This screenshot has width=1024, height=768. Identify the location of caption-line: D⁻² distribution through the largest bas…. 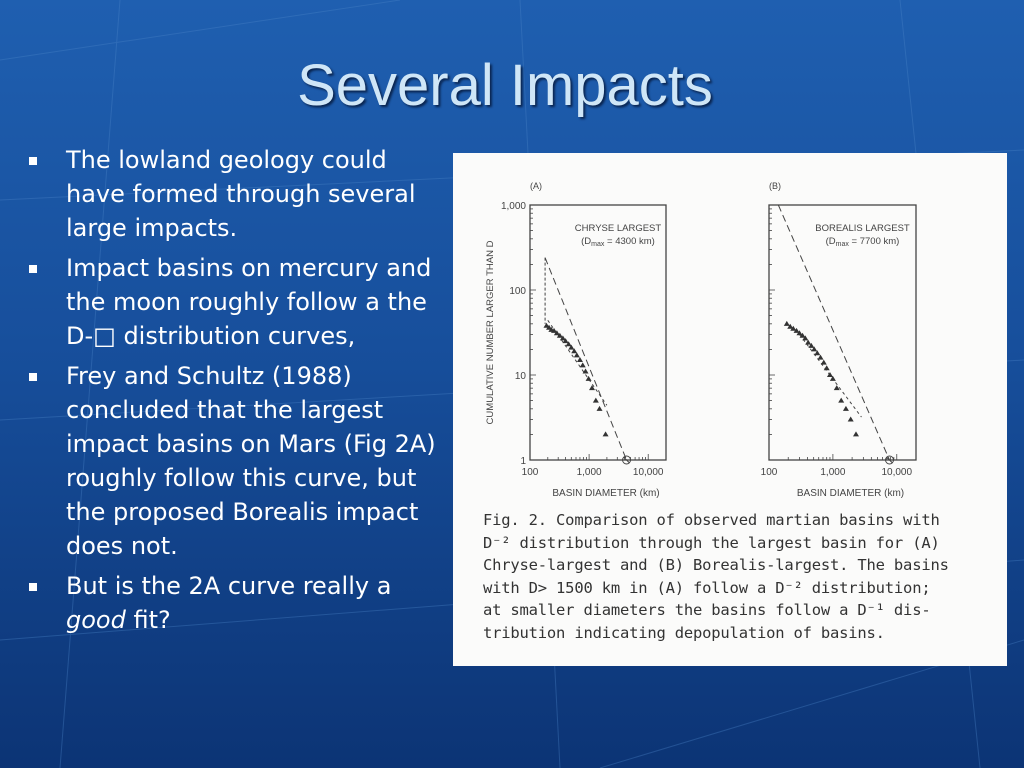
(711, 542).